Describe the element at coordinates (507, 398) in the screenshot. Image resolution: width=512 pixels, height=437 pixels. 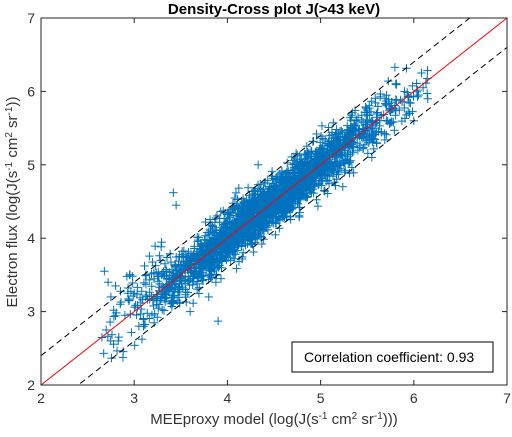
I see `x-tick-label: 7` at that location.